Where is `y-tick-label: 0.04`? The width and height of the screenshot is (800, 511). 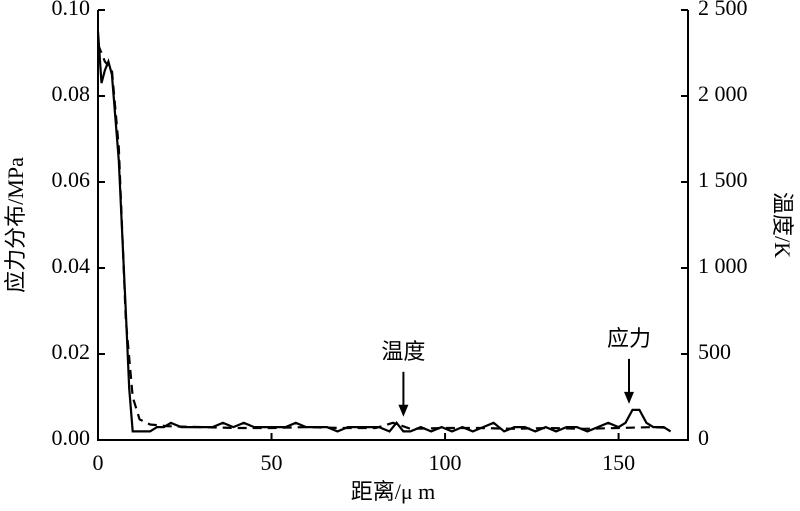
y-tick-label: 0.04 is located at coordinates (71, 265).